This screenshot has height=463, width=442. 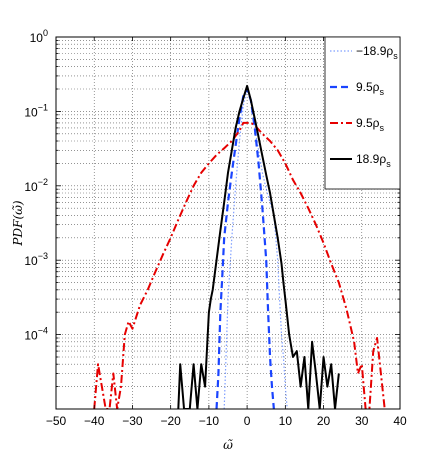 What do you see at coordinates (286, 421) in the screenshot?
I see `x-tick-label: 10` at bounding box center [286, 421].